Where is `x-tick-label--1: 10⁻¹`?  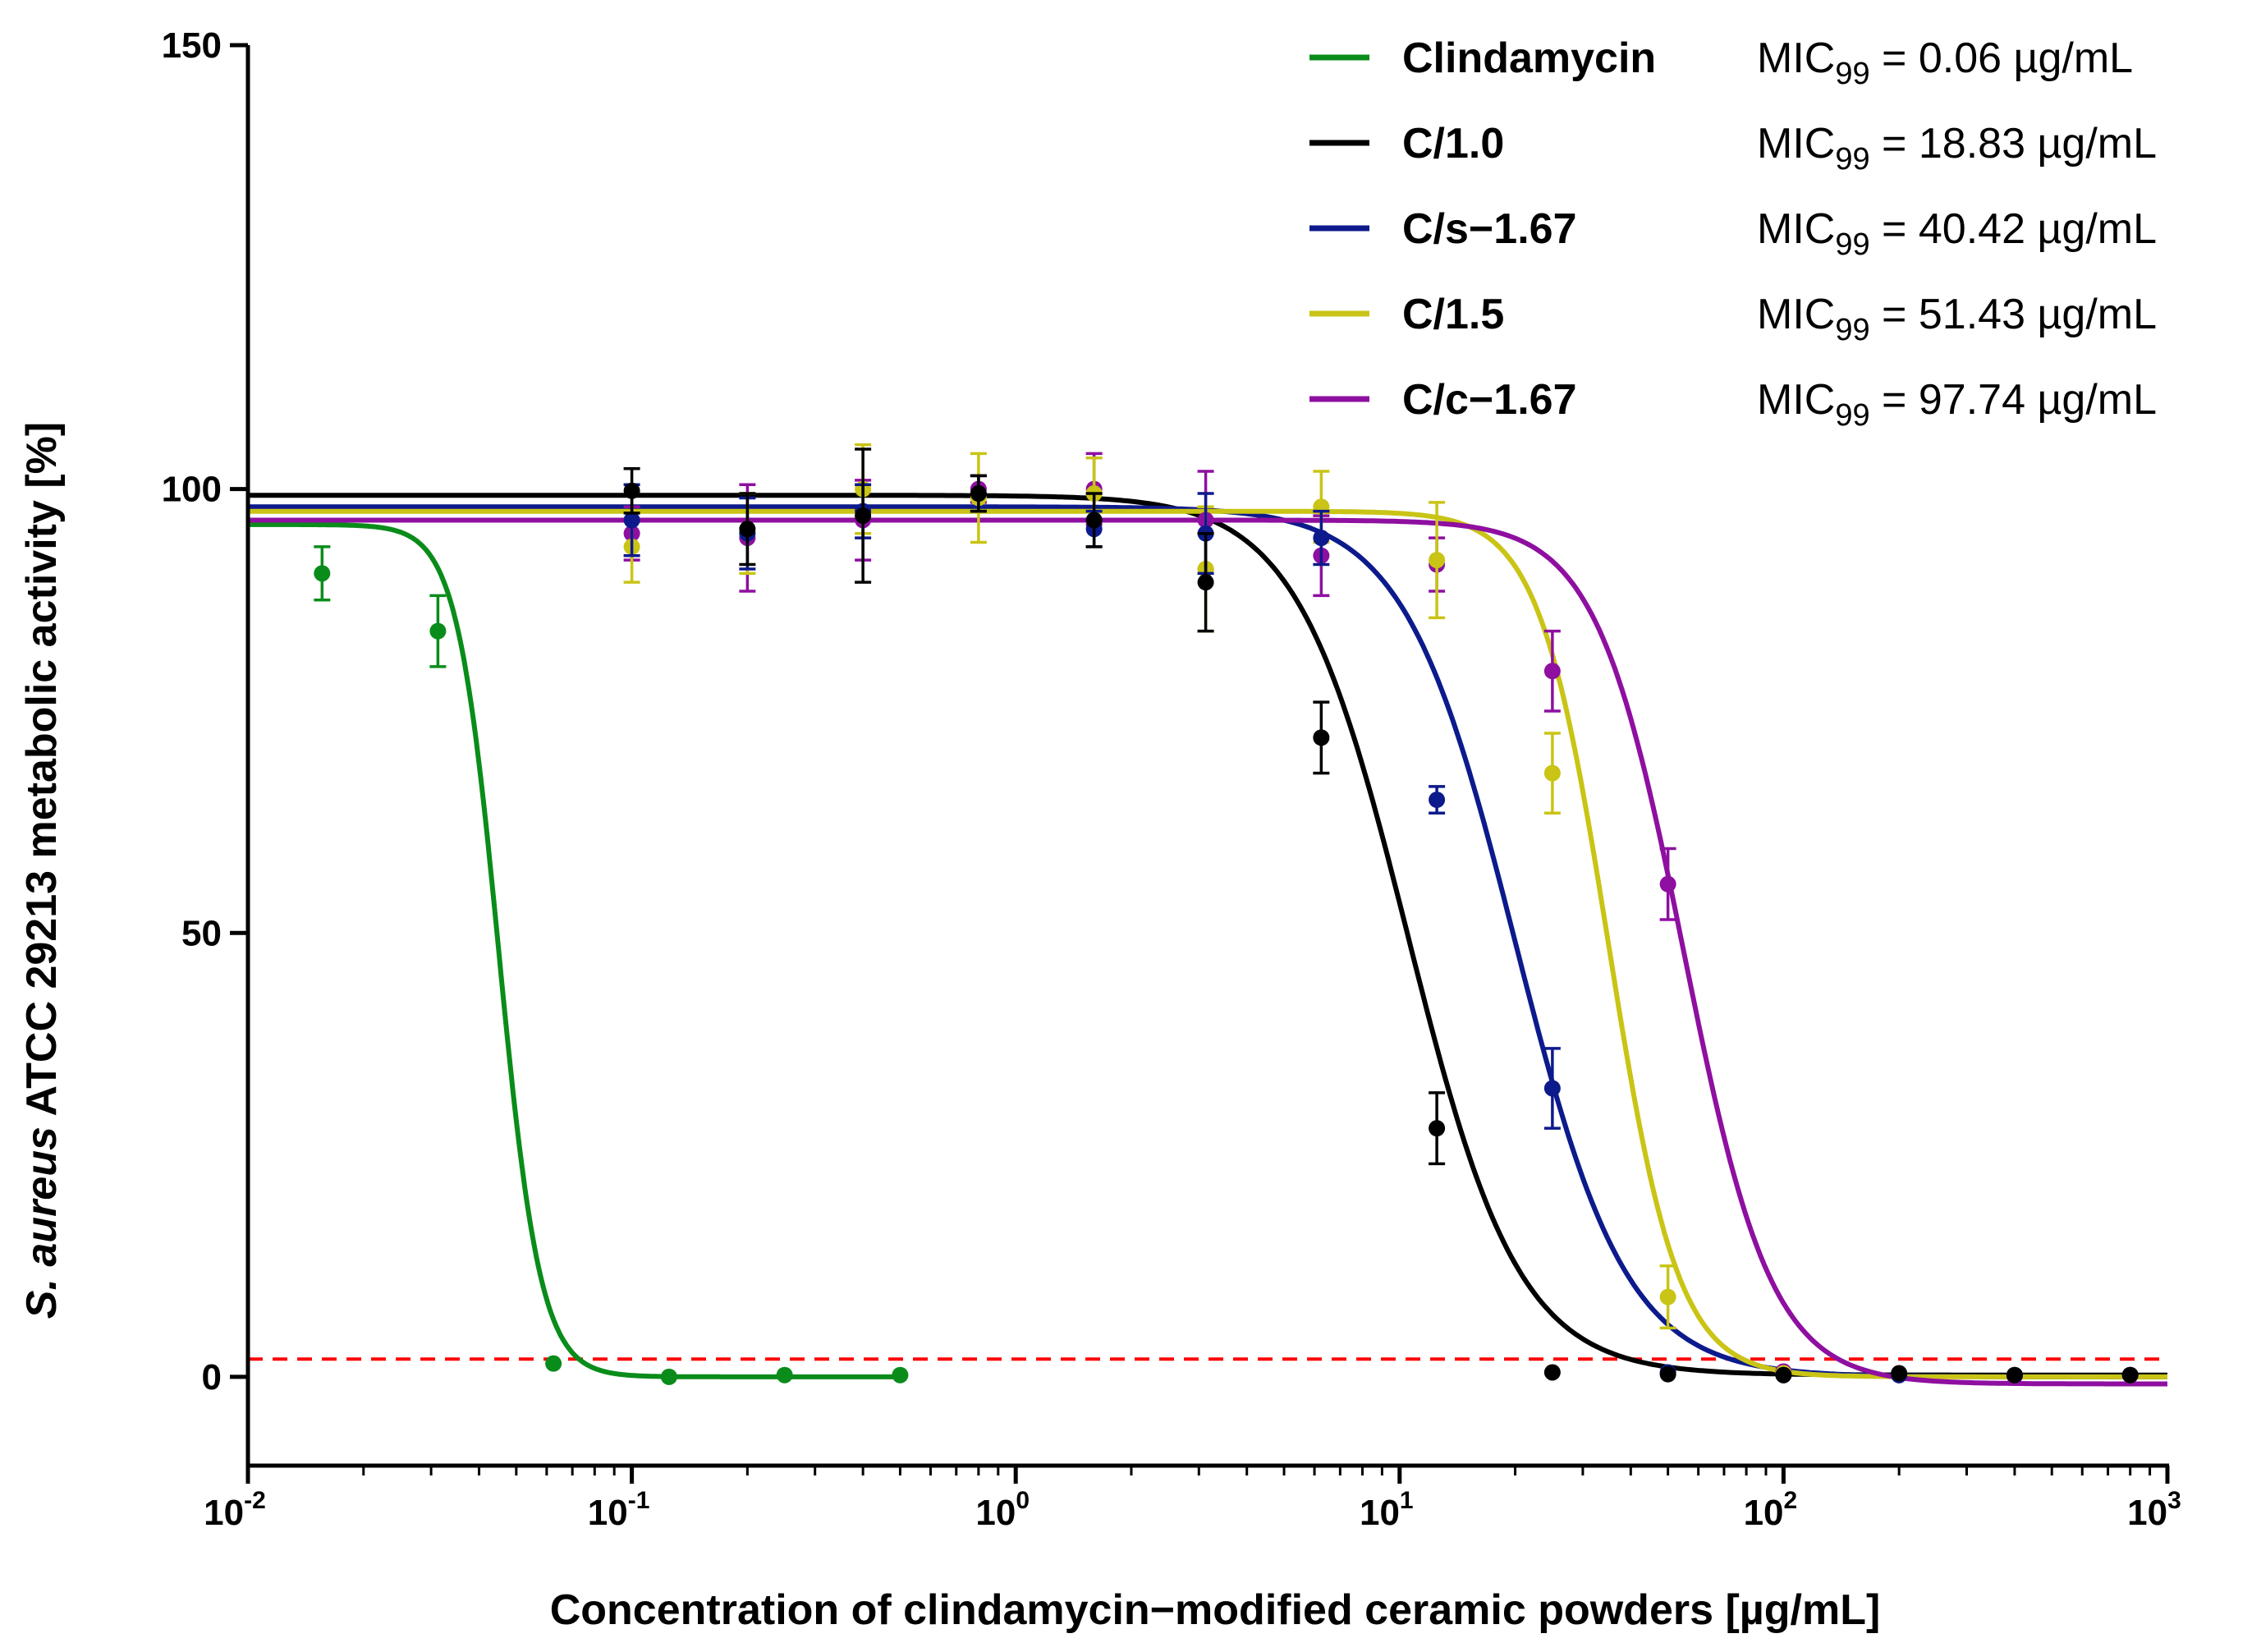 x-tick-label--1: 10⁻¹ is located at coordinates (619, 1510).